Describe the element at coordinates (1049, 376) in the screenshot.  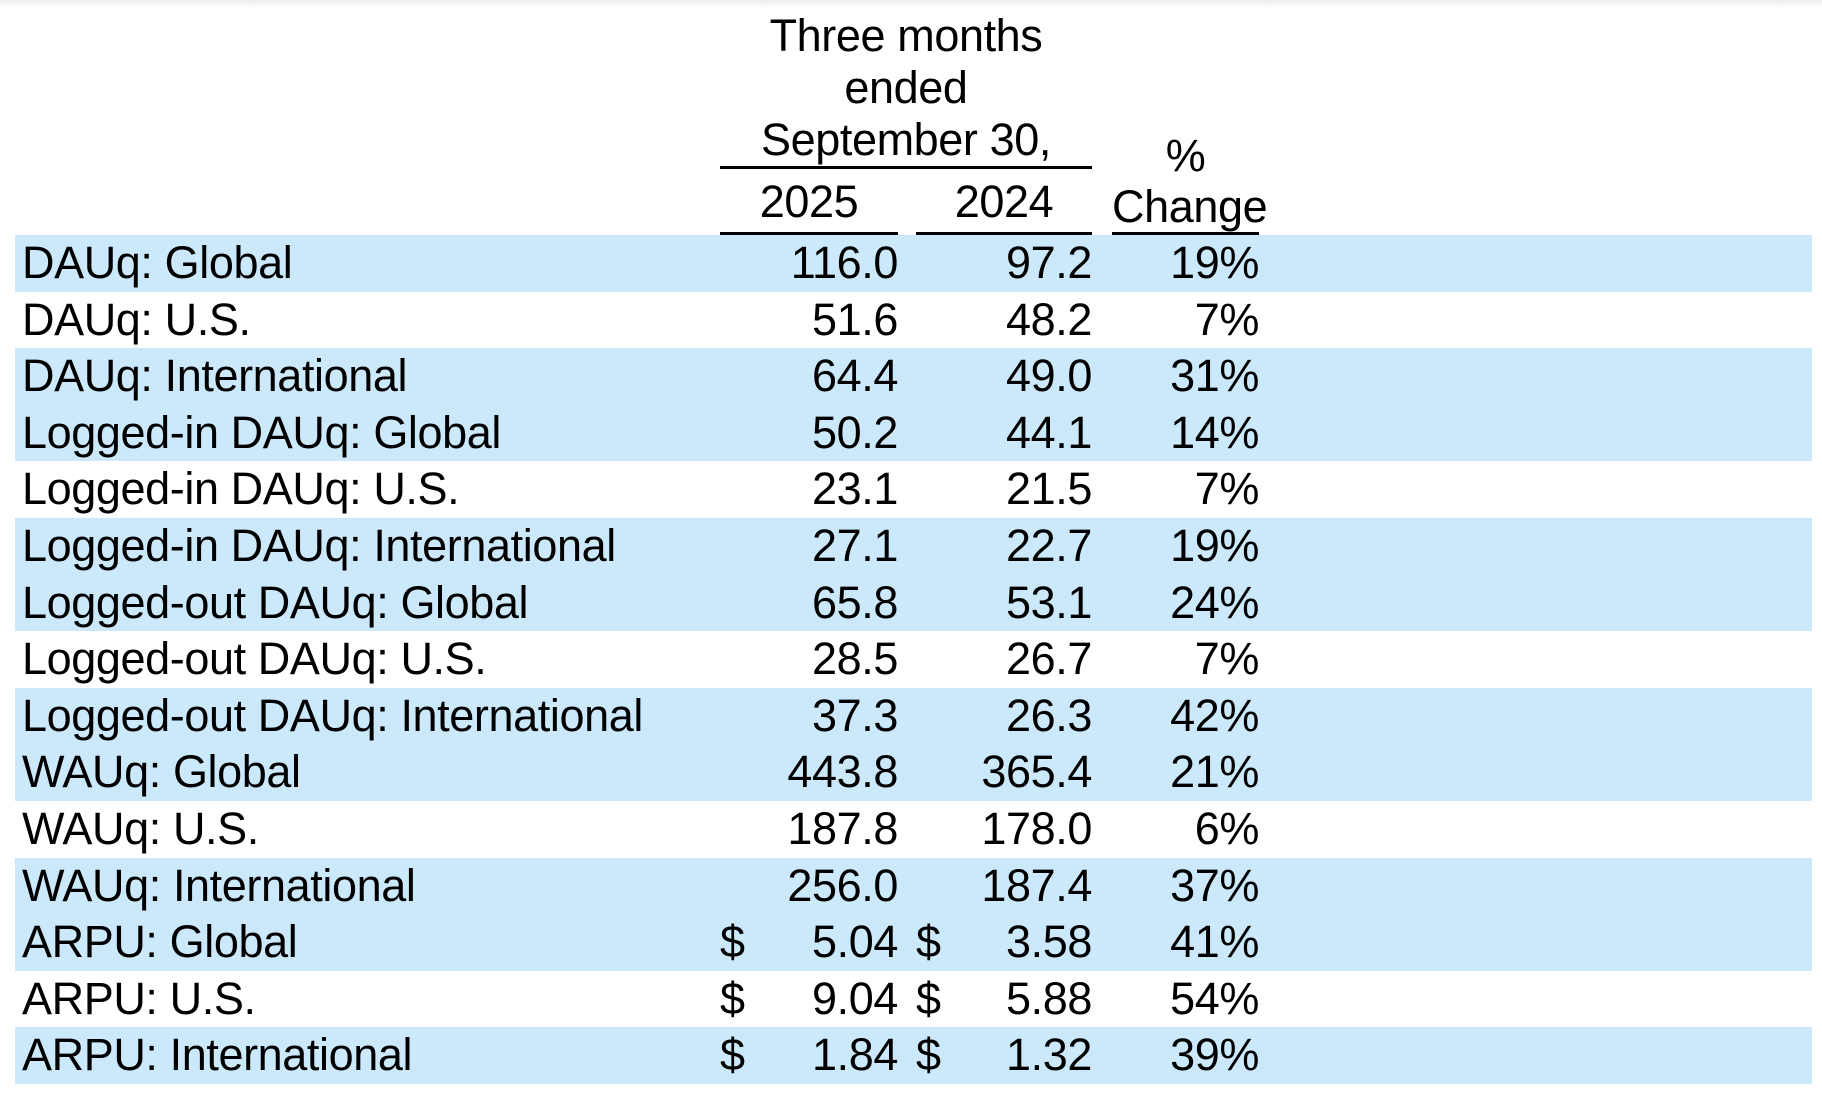
I see `value-2024-number: 49.0` at that location.